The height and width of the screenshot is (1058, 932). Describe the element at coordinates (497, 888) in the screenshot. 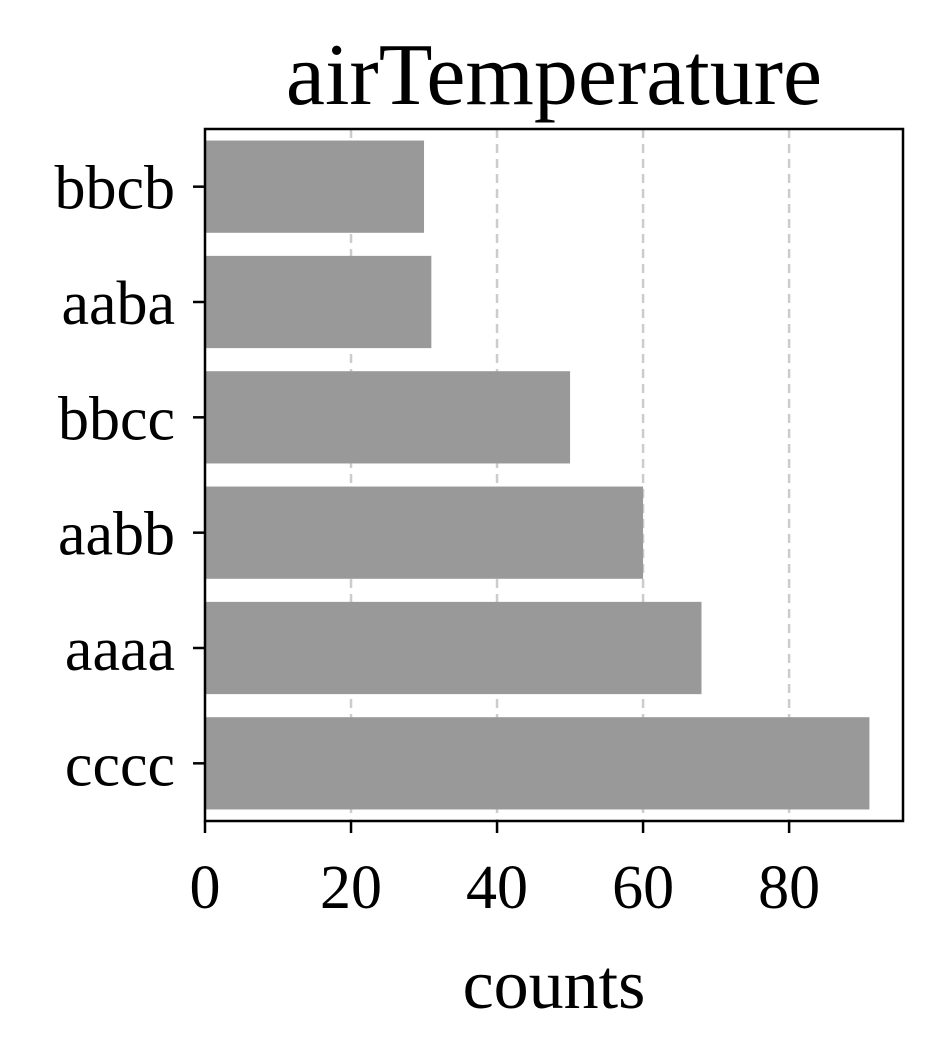

I see `x-tick-label: 40` at that location.